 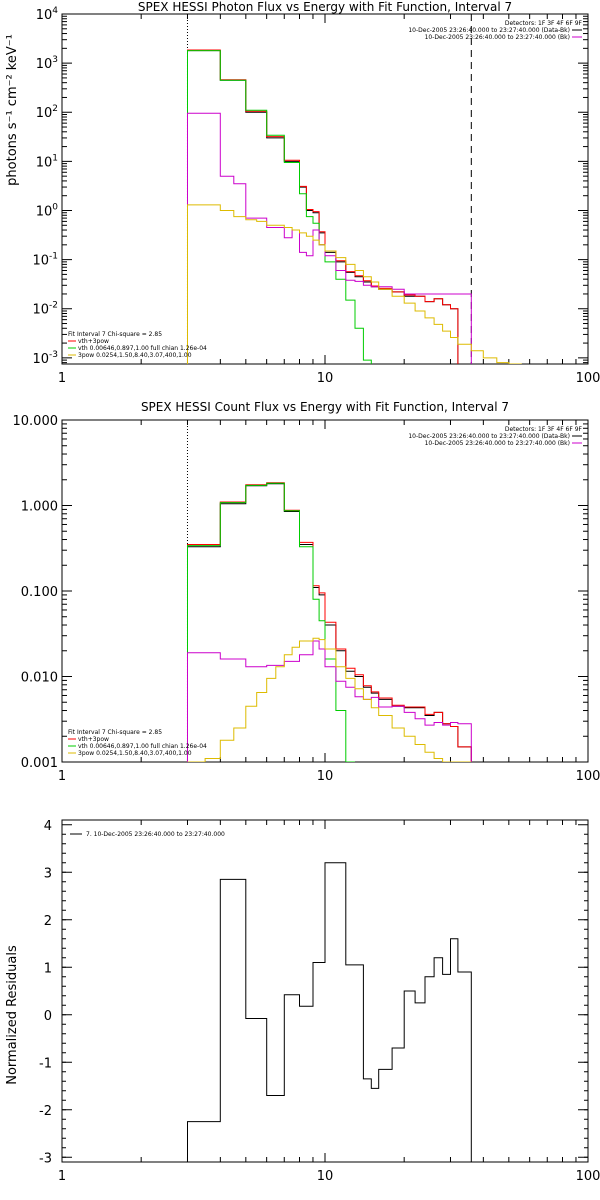 What do you see at coordinates (48, 968) in the screenshot?
I see `y-tick-label: 1` at bounding box center [48, 968].